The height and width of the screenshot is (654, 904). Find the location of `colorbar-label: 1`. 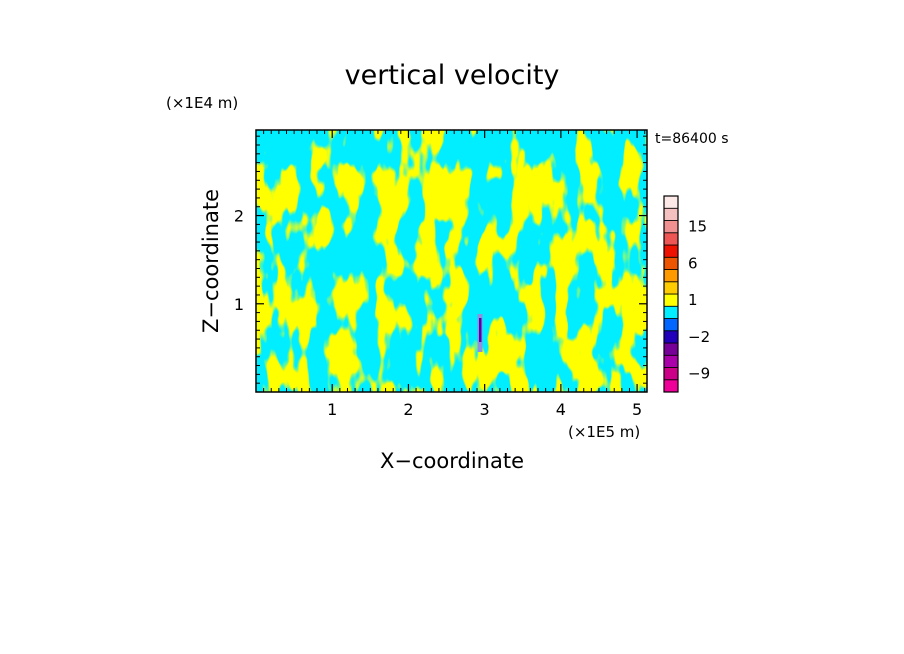

colorbar-label: 1 is located at coordinates (693, 300).